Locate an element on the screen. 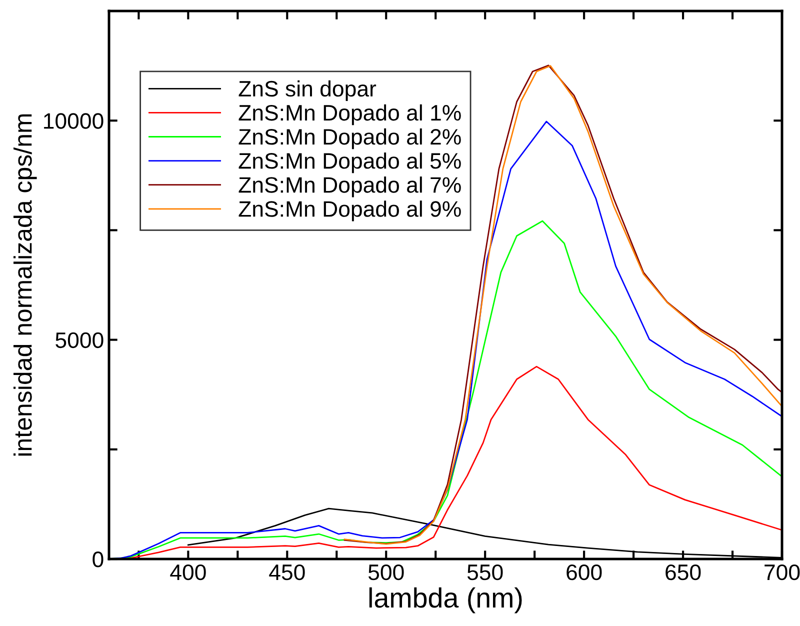  x-tick-label: 600 is located at coordinates (584, 572).